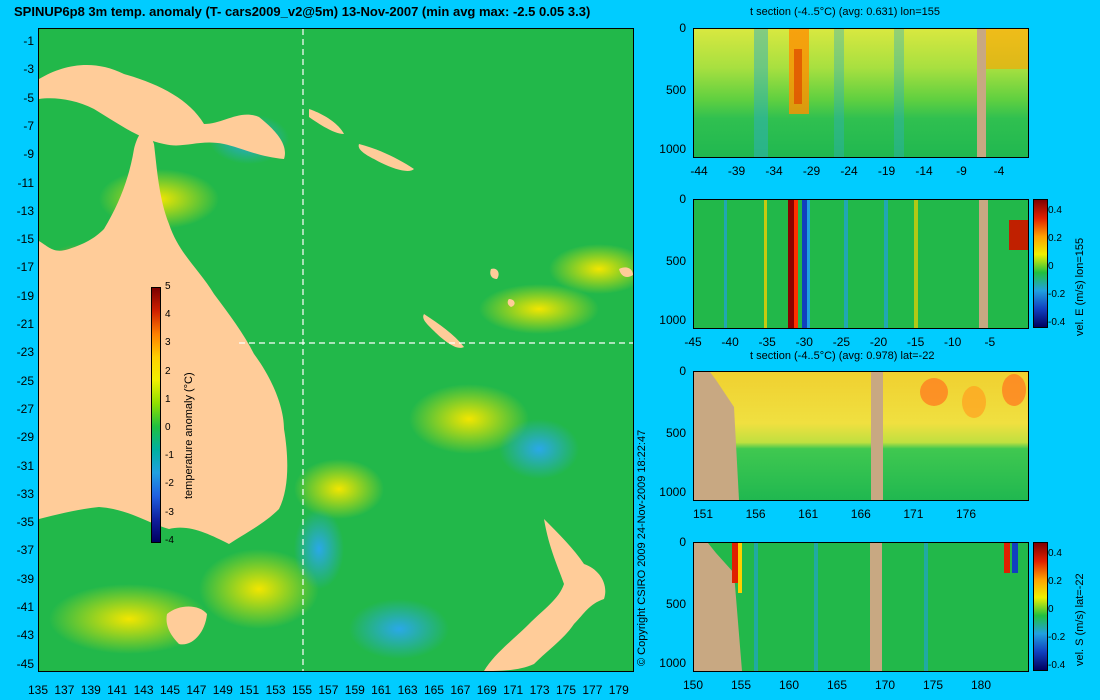 This screenshot has width=1100, height=700. What do you see at coordinates (878, 342) in the screenshot?
I see `panel-x-tick-label: -20` at bounding box center [878, 342].